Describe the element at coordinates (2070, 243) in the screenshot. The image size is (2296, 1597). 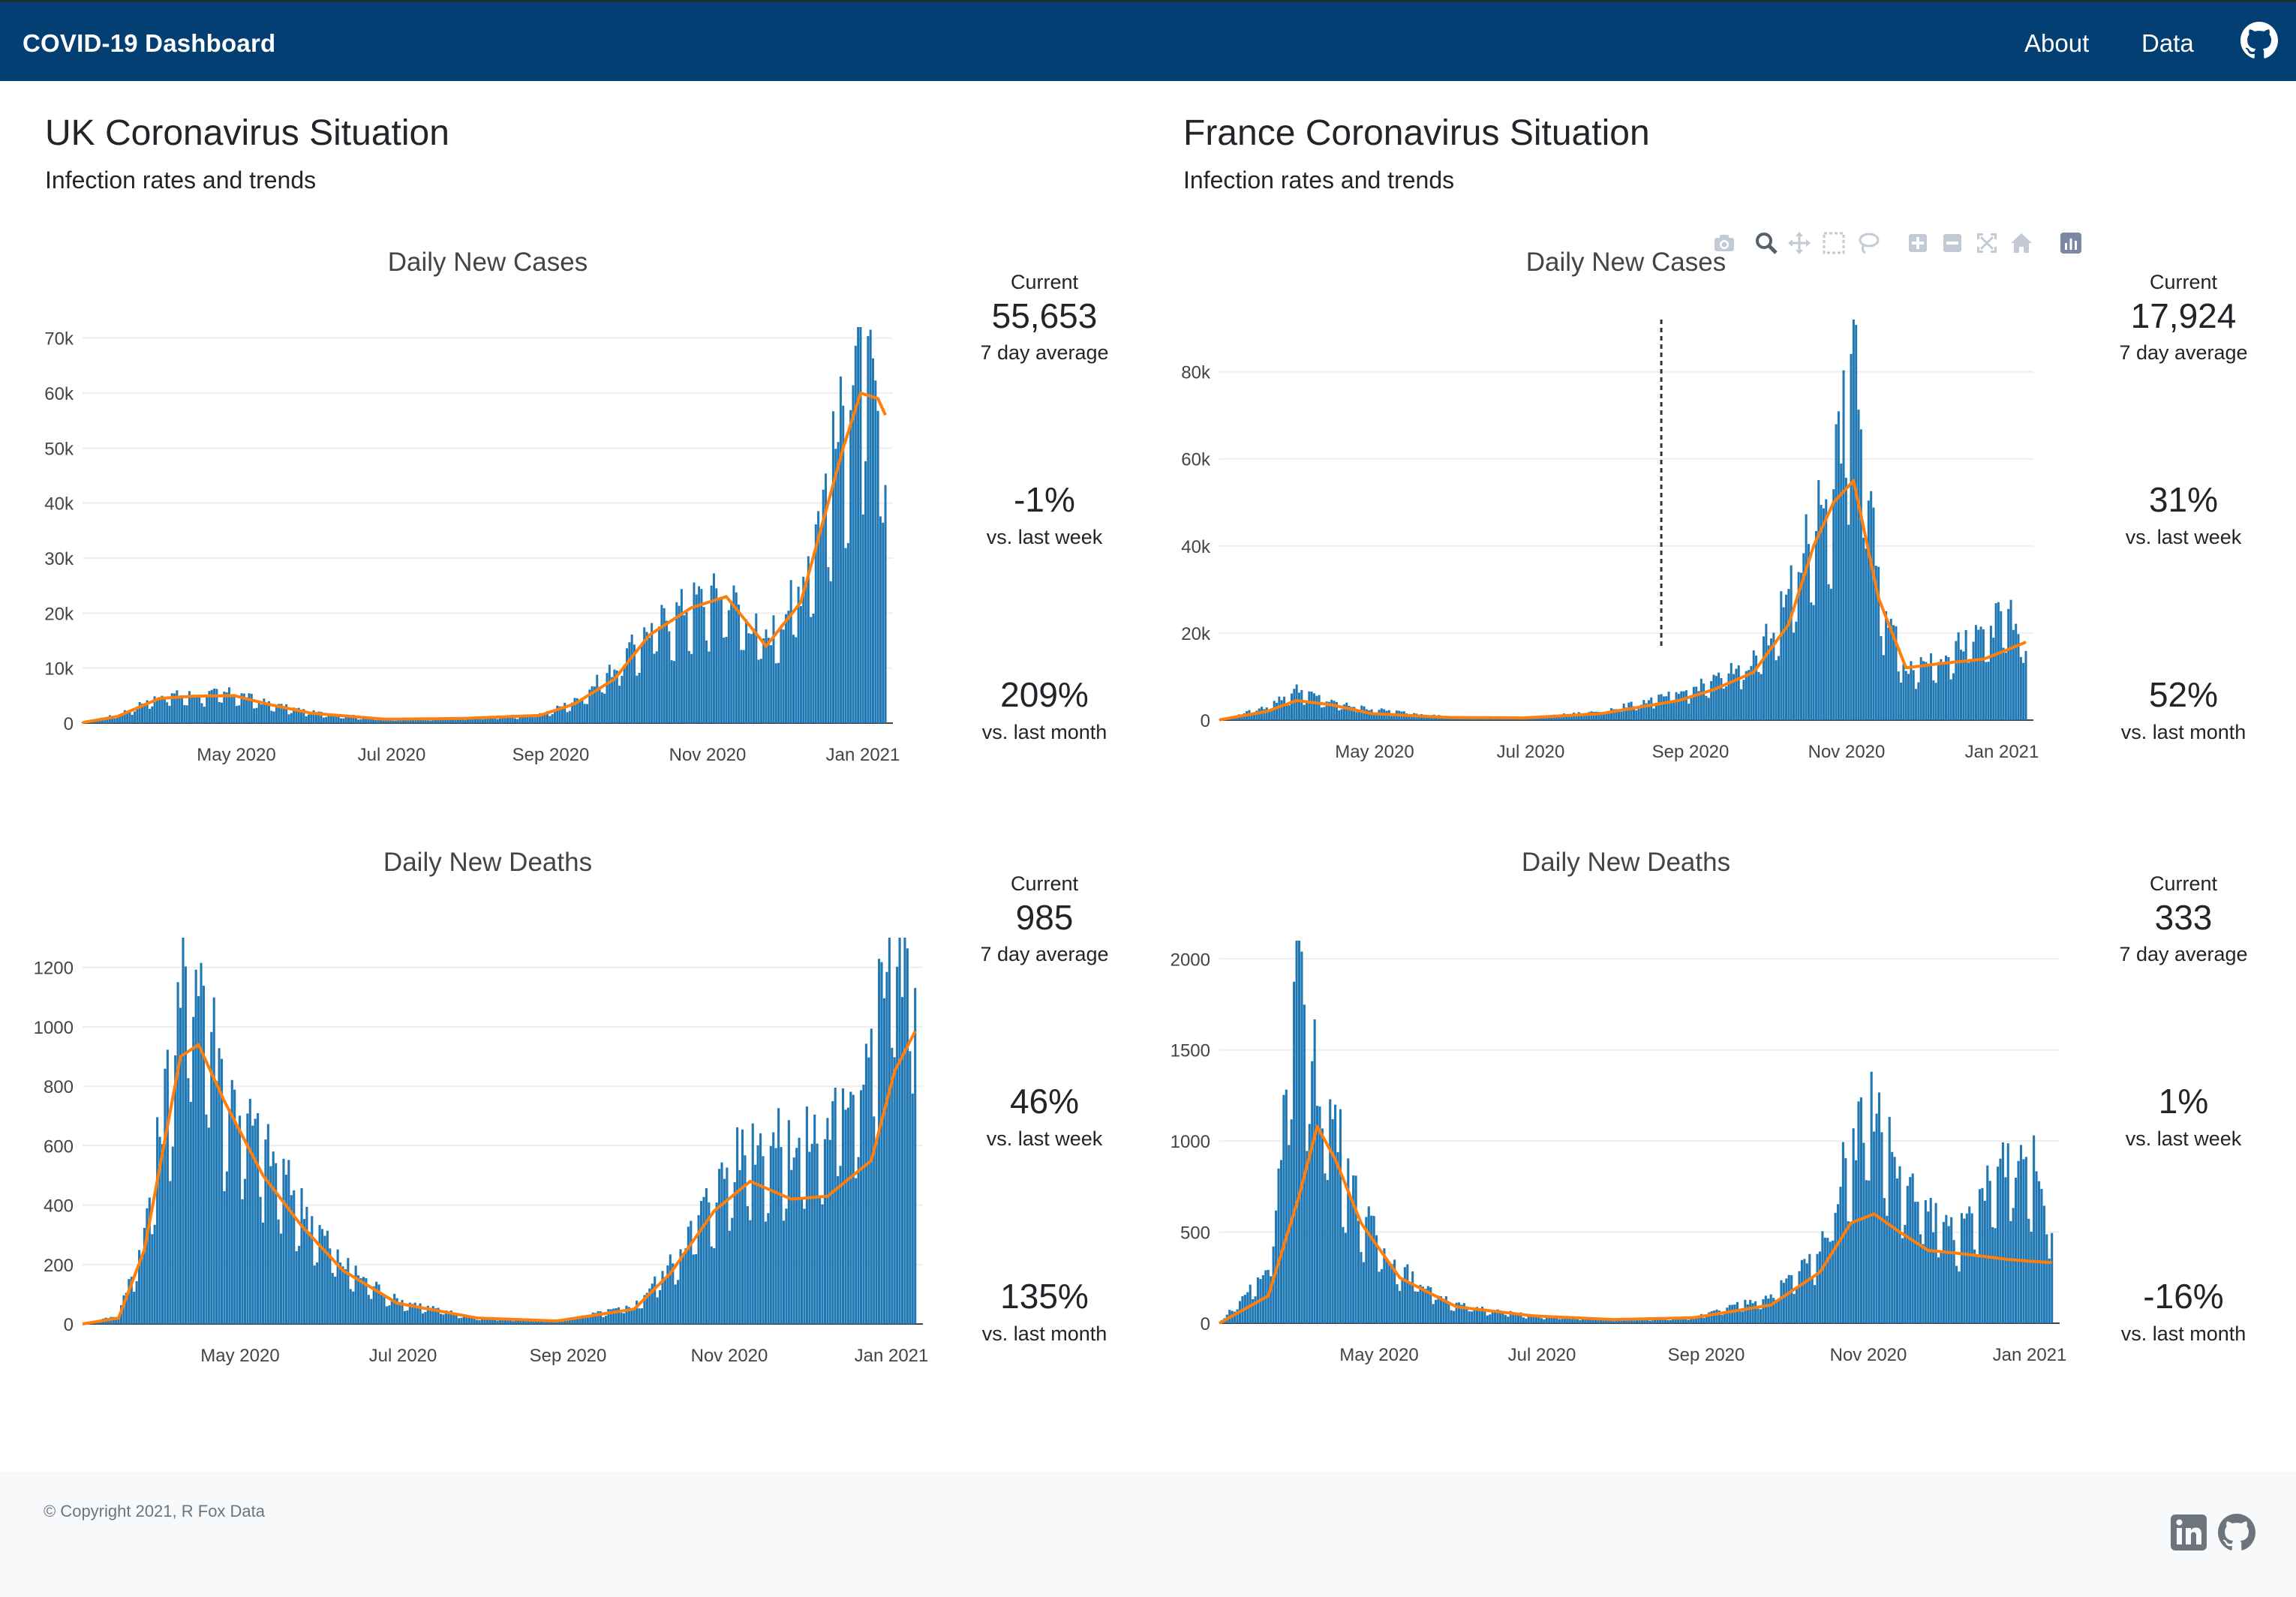
I see `plotly-logo-icon` at that location.